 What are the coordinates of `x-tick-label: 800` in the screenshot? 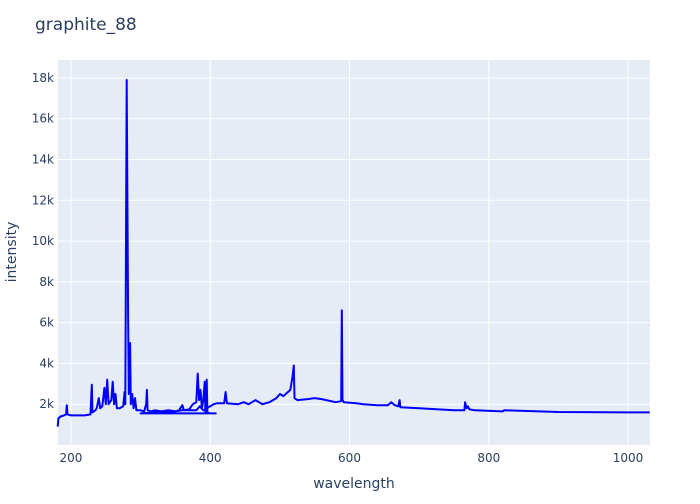 It's located at (488, 458).